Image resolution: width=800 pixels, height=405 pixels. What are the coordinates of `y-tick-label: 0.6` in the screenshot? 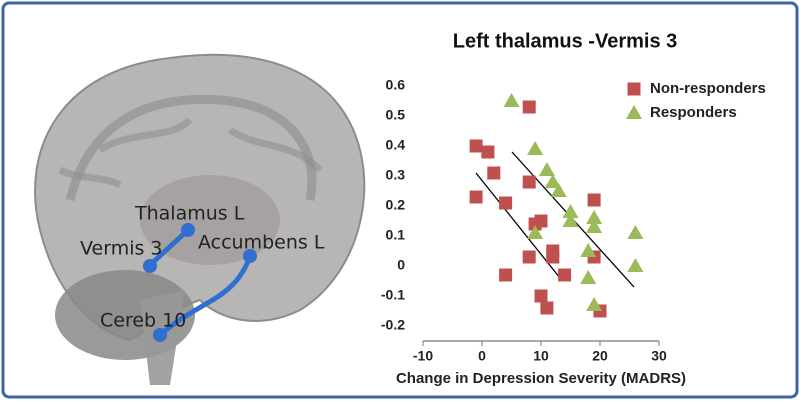 It's located at (396, 85).